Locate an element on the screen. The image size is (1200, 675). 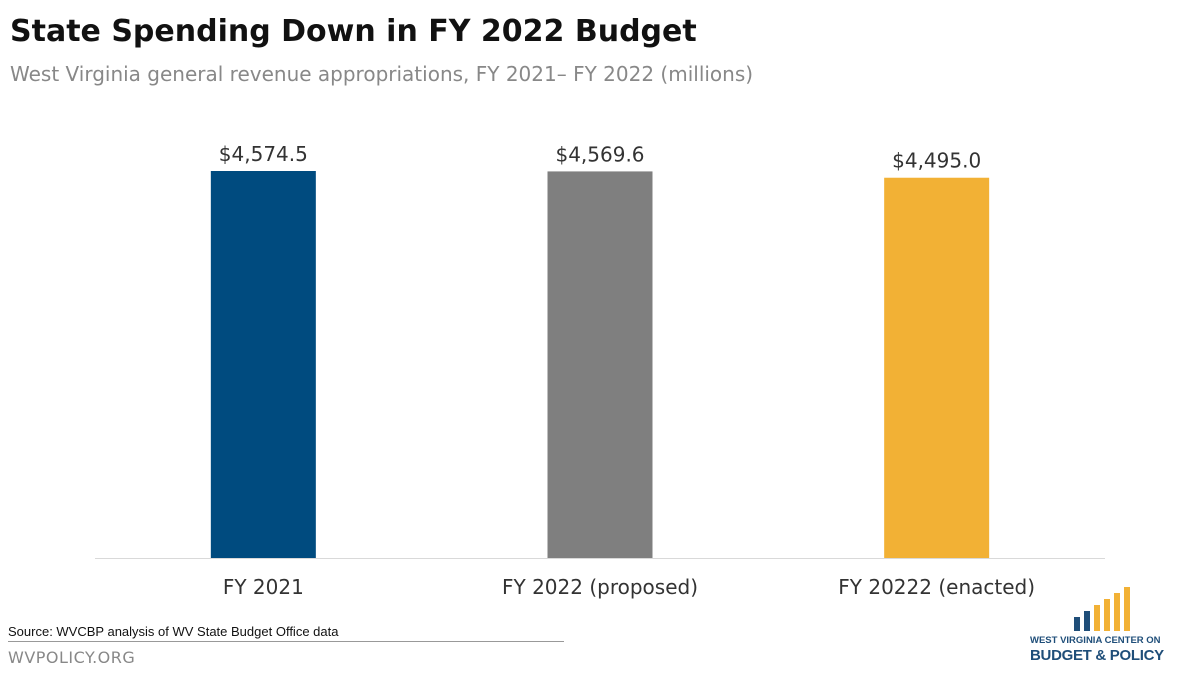
logo-text-line1: WEST VIRGINIA CENTER ON is located at coordinates (1095, 640).